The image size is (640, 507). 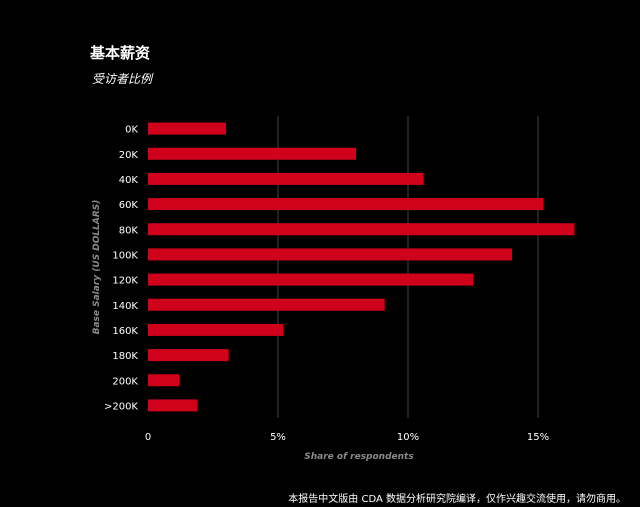 What do you see at coordinates (125, 281) in the screenshot?
I see `y-tick-label: 120K` at bounding box center [125, 281].